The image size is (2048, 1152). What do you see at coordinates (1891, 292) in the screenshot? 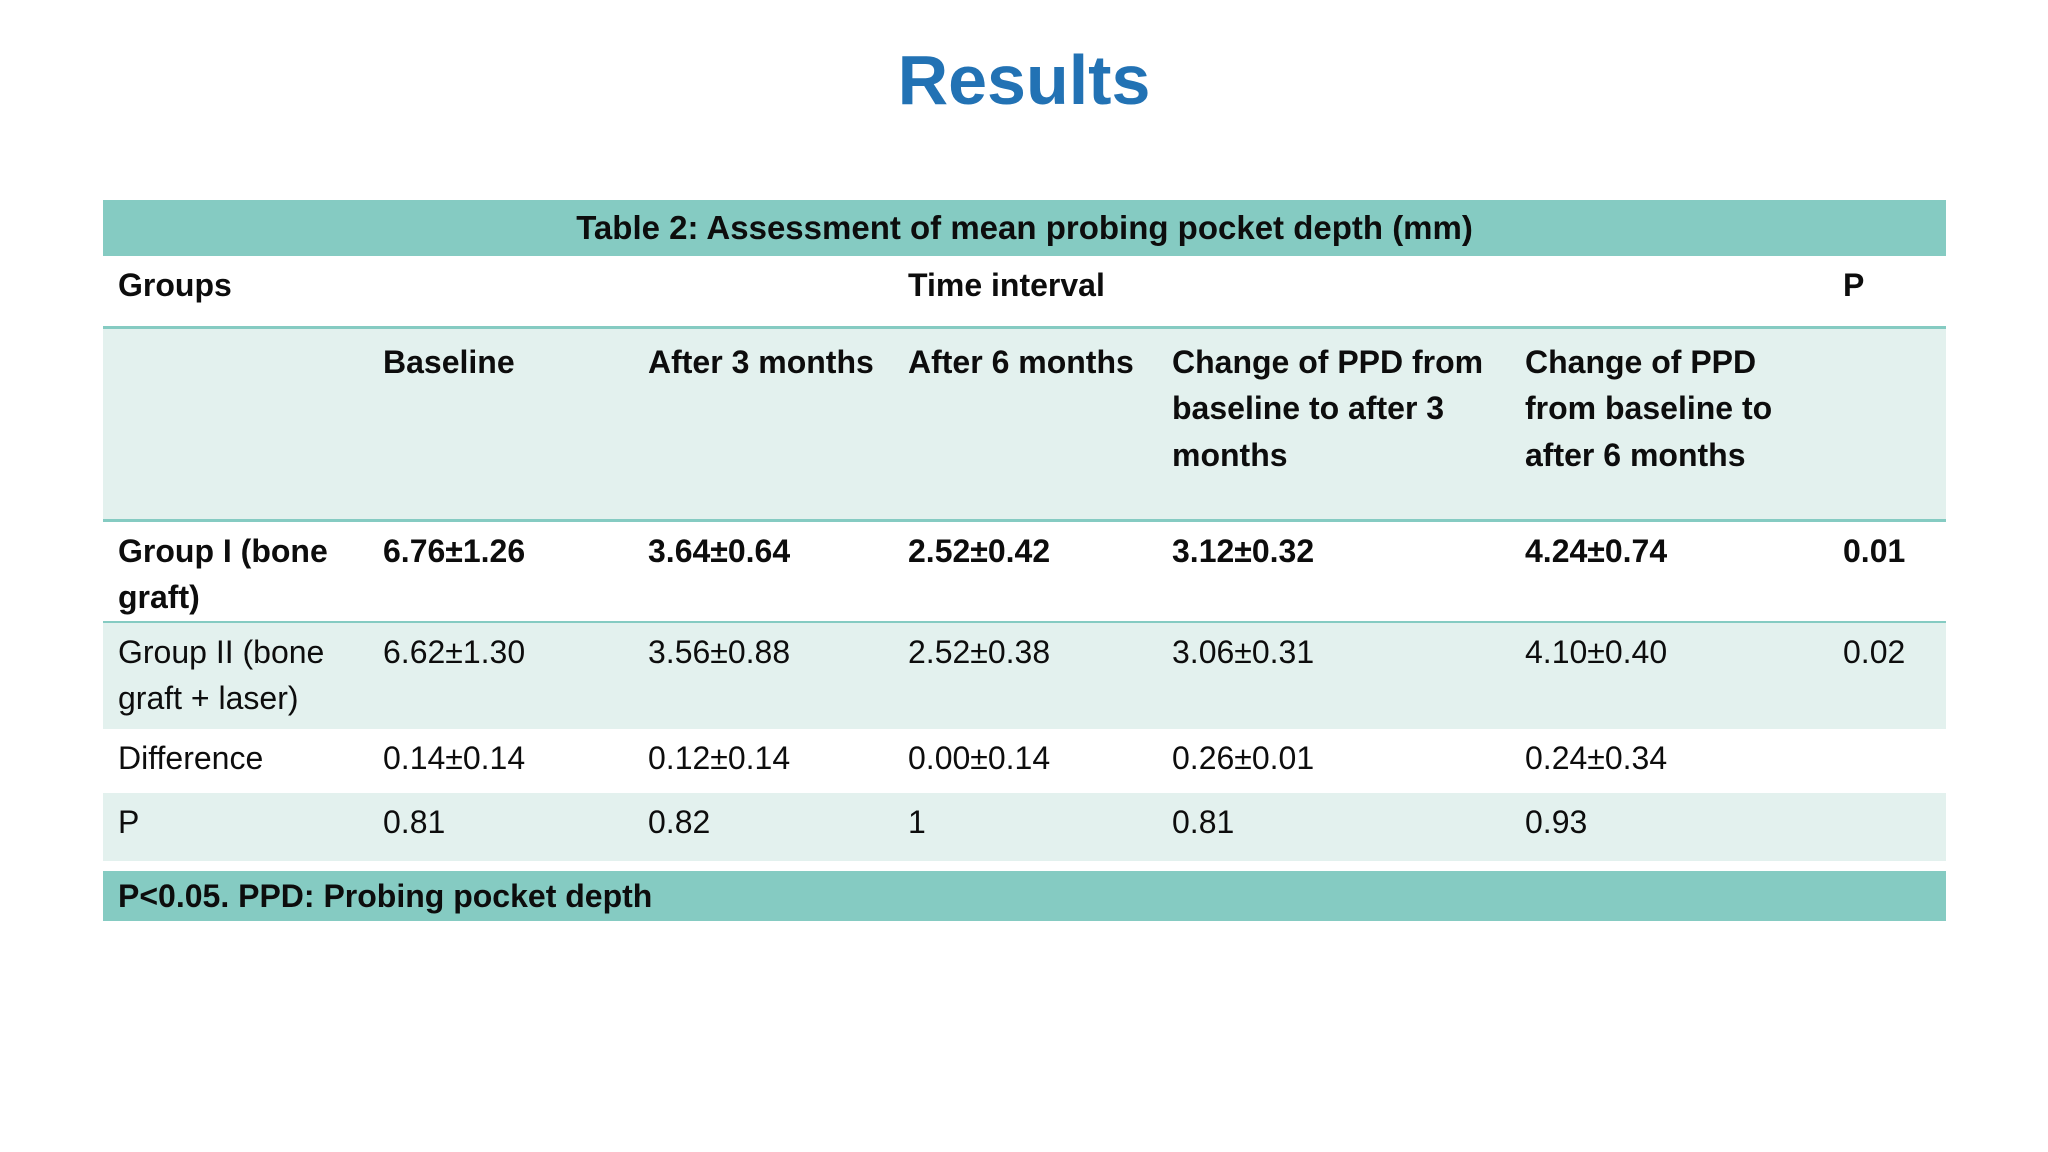
I see `header-p: P` at bounding box center [1891, 292].